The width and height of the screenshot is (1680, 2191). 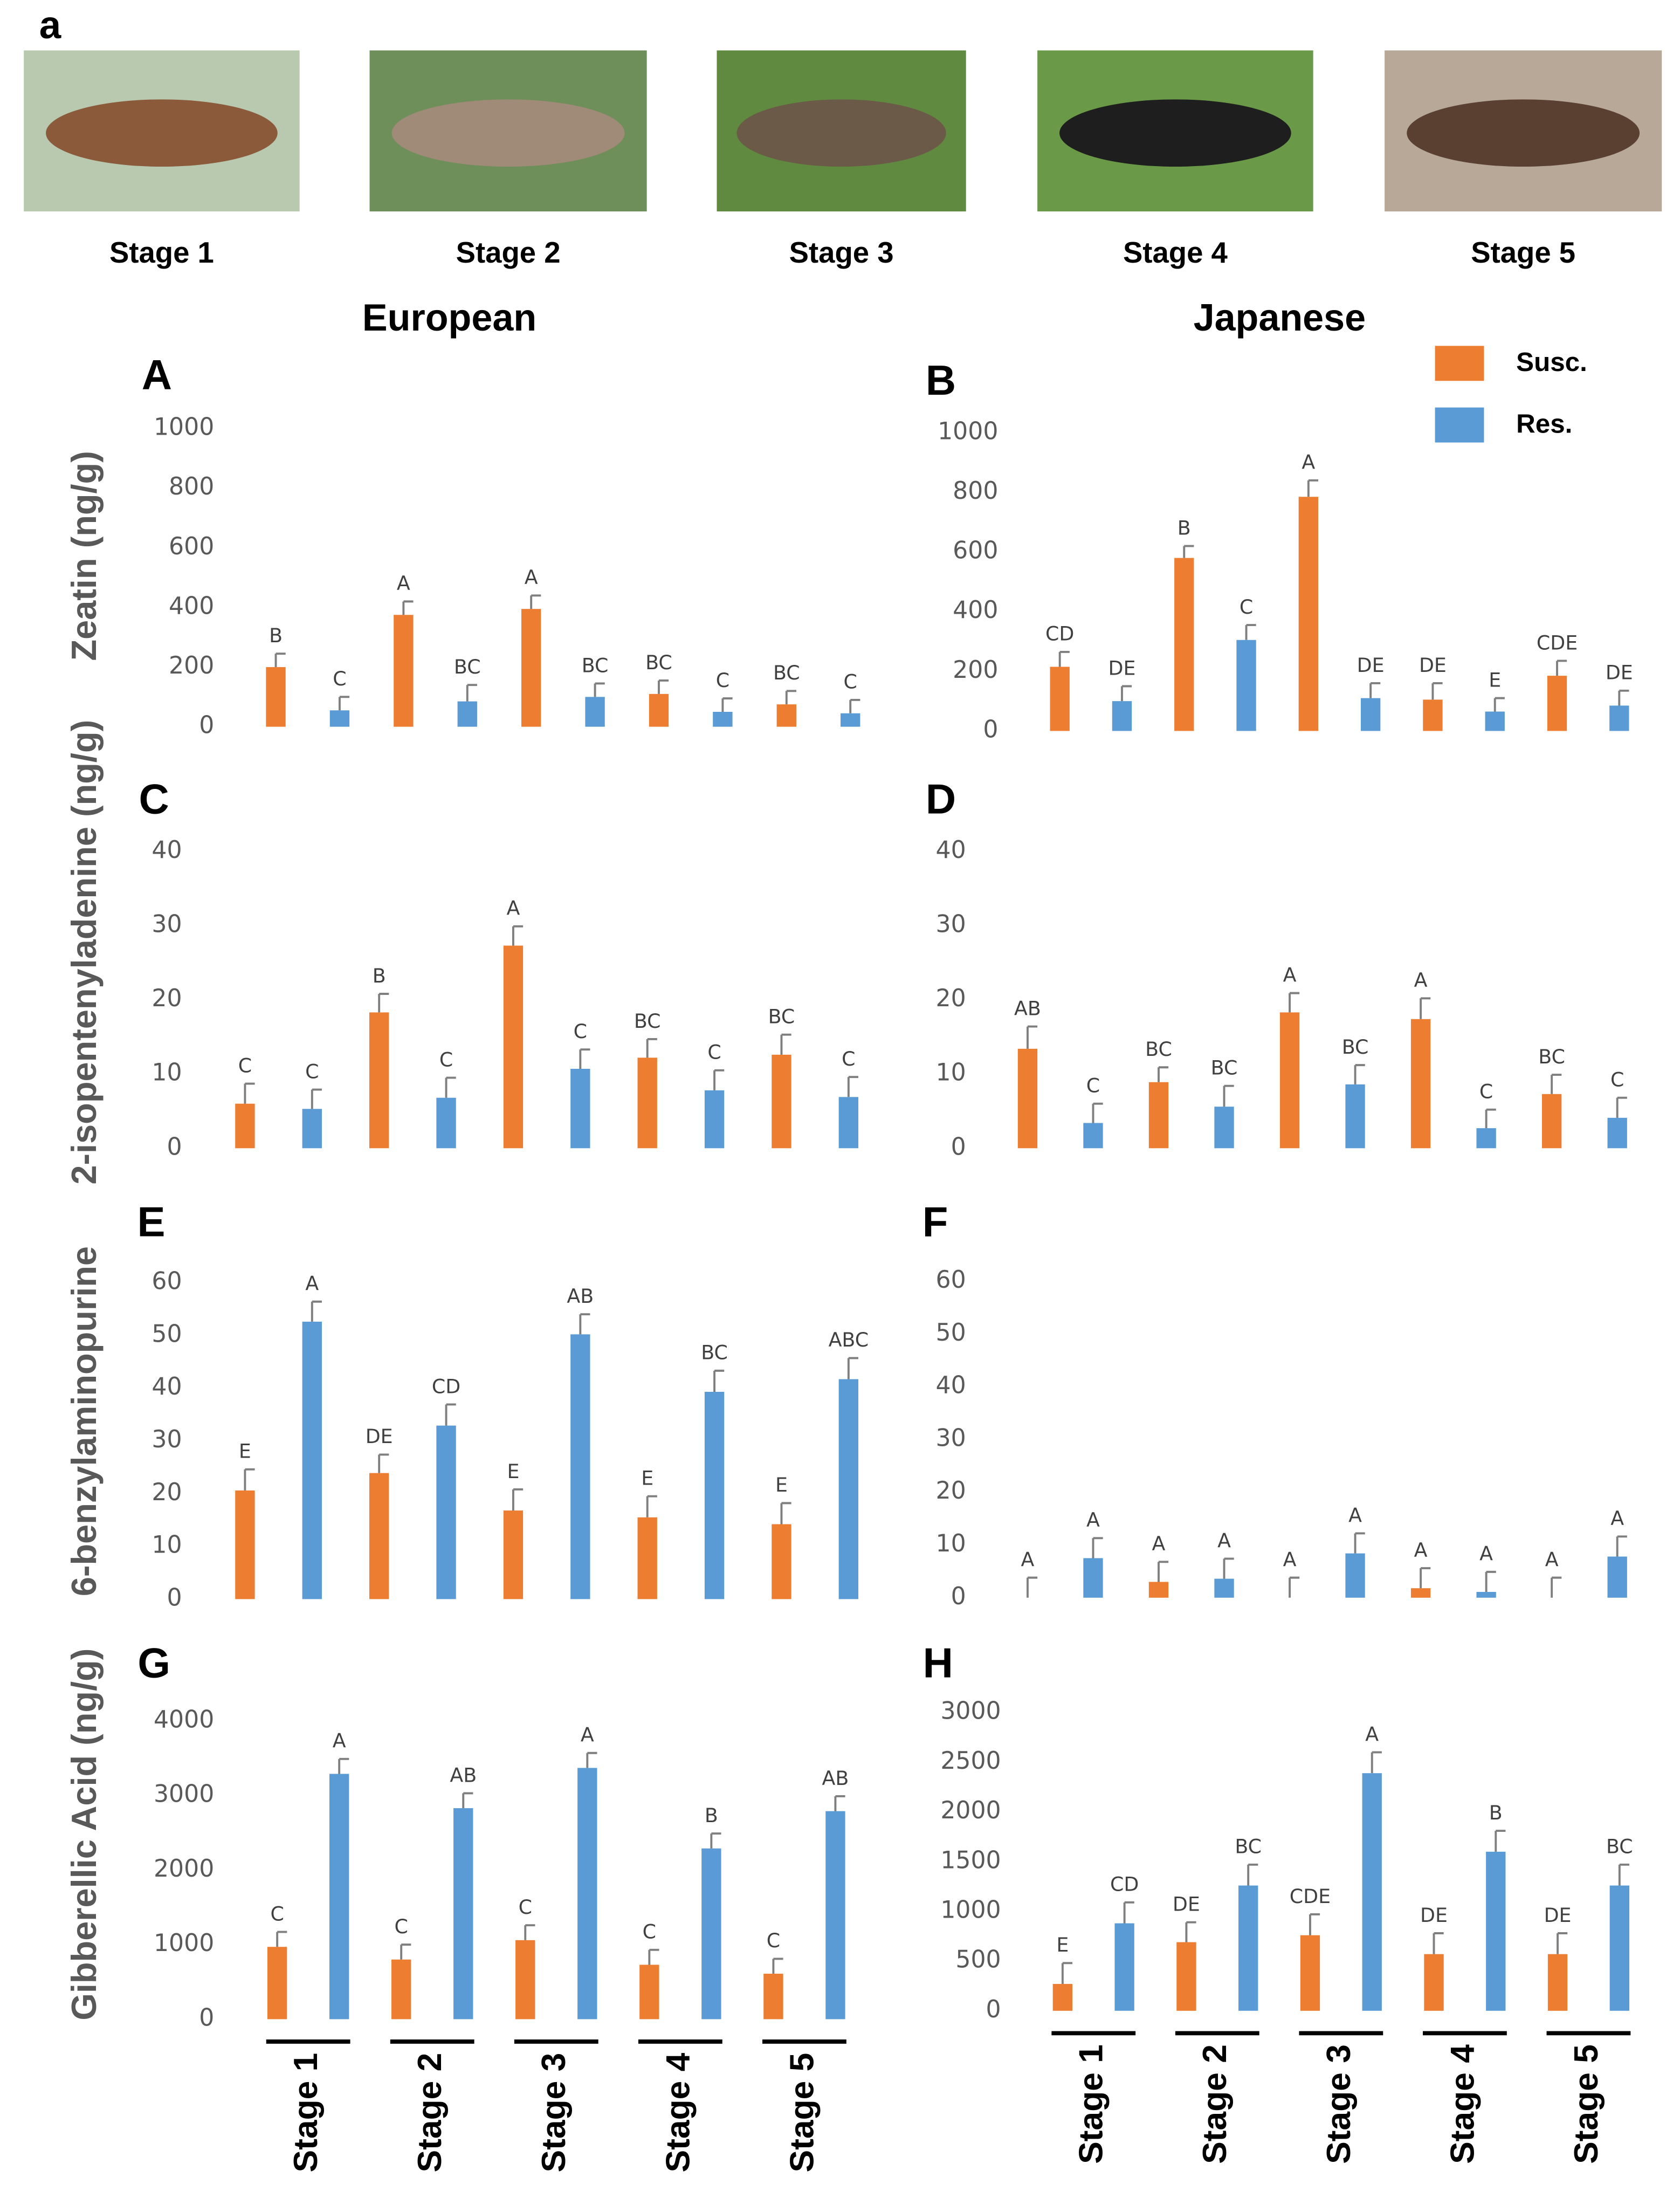 I want to click on panel-label: E, so click(x=151, y=1222).